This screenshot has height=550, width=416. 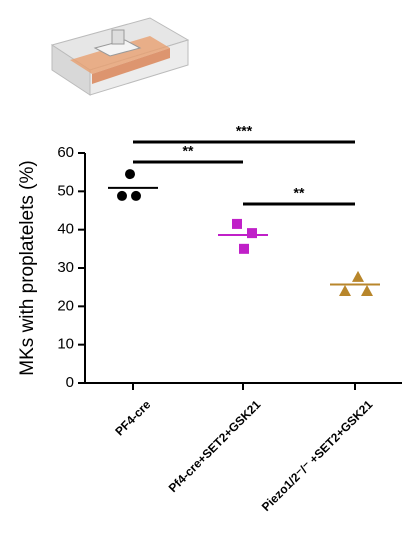 I want to click on x-tick-label: Piezo1/2⁻/⁻ +SET2+GSK21, so click(x=317, y=455).